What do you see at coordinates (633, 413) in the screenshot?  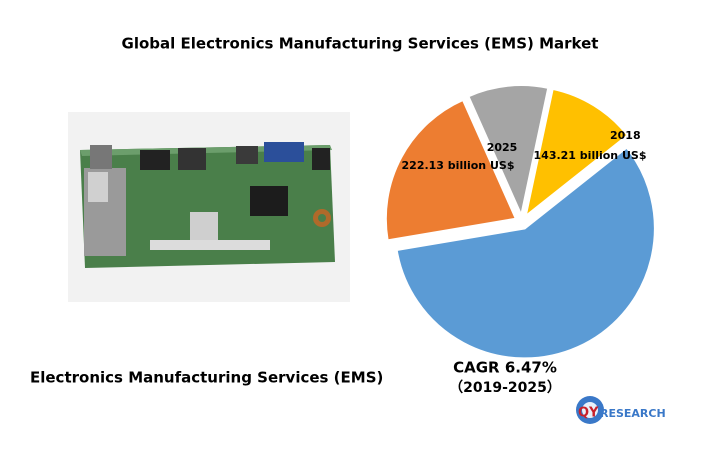 I see `logo-text: RESEARCH` at bounding box center [633, 413].